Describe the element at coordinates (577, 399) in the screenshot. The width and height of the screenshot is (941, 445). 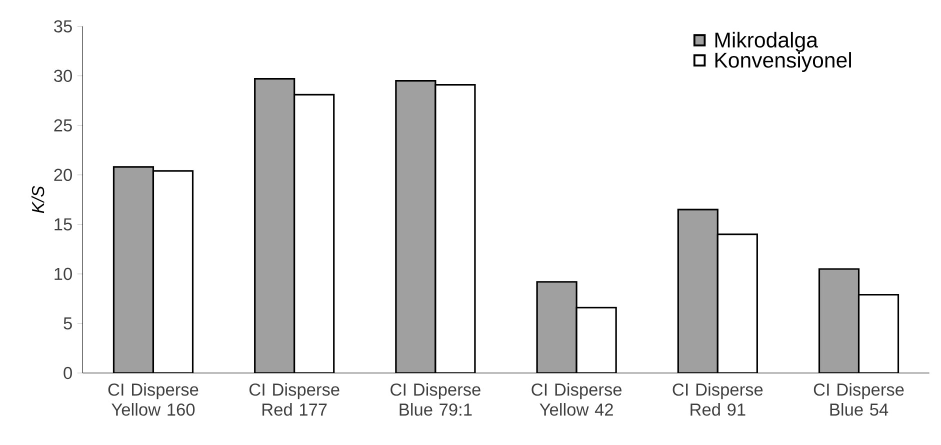
I see `x-tick-label: CI Disperse Yellow 42` at that location.